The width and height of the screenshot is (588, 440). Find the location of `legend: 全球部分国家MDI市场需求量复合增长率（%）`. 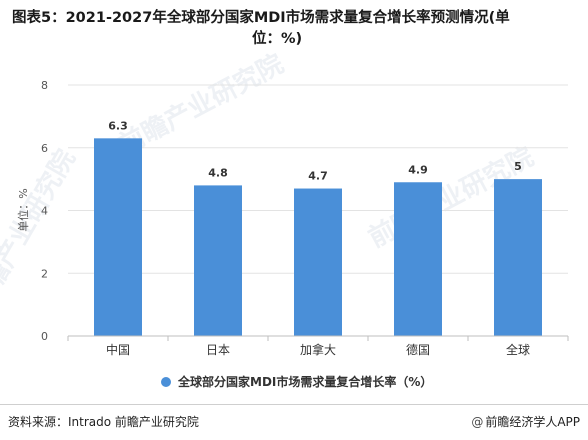

legend: 全球部分国家MDI市场需求量复合增长率（%） is located at coordinates (296, 381).